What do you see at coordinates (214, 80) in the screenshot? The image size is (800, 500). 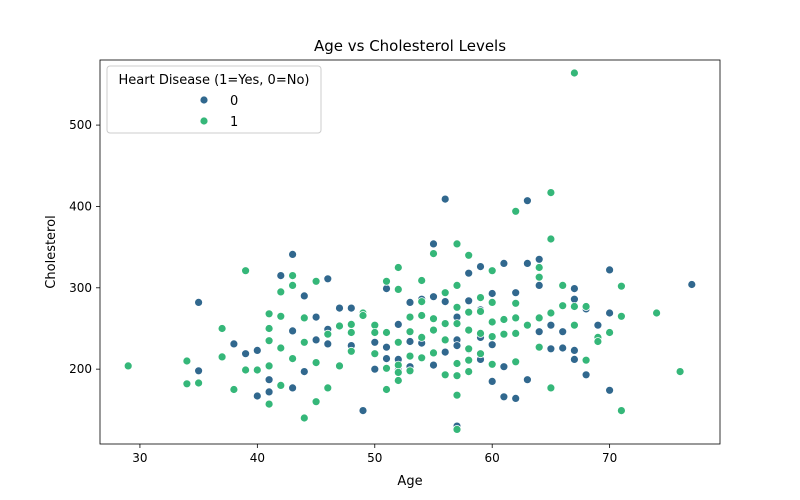 I see `legend-title: Heart Disease (1=Yes, 0=No)` at bounding box center [214, 80].